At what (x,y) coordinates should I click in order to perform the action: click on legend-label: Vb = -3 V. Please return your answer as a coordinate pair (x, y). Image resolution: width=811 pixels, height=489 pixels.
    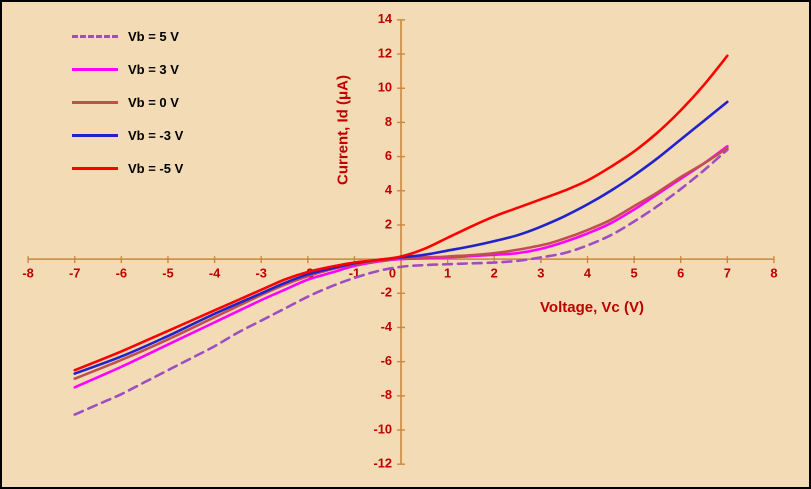
    Looking at the image, I should click on (156, 135).